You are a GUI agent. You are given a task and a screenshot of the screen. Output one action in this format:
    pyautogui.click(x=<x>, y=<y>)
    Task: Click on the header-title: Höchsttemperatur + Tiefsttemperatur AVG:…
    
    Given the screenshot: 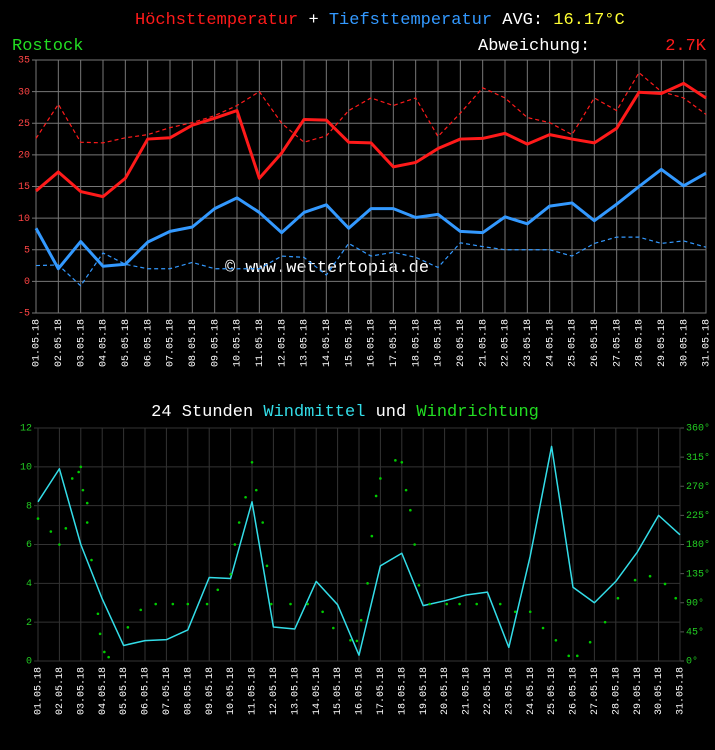 What is the action you would take?
    pyautogui.click(x=380, y=20)
    